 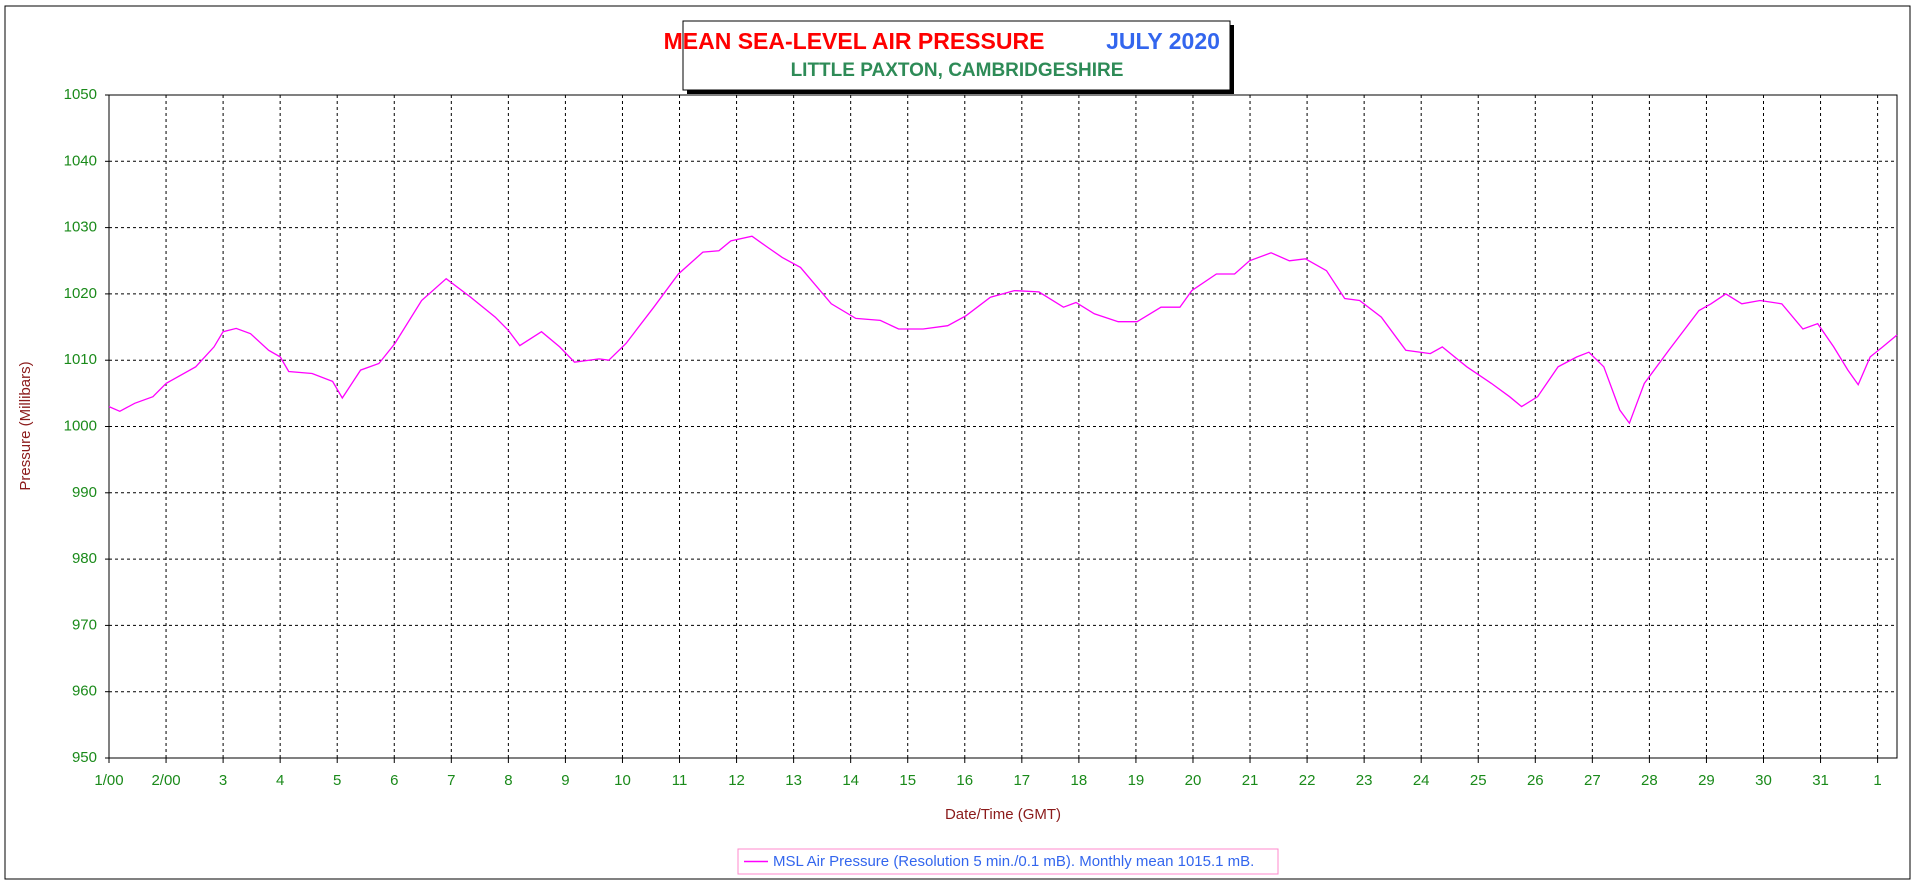 What do you see at coordinates (80, 425) in the screenshot?
I see `y-tick-label: 1000` at bounding box center [80, 425].